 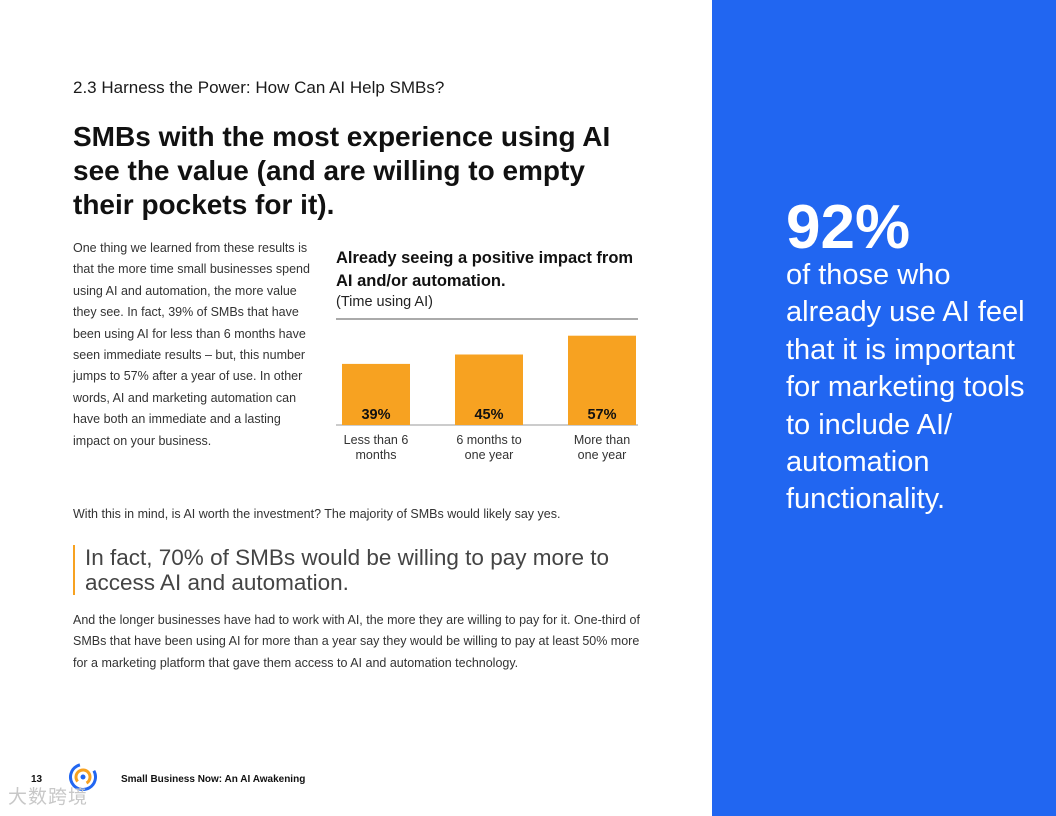 I want to click on chart-category-label: Less than 6, so click(x=376, y=440).